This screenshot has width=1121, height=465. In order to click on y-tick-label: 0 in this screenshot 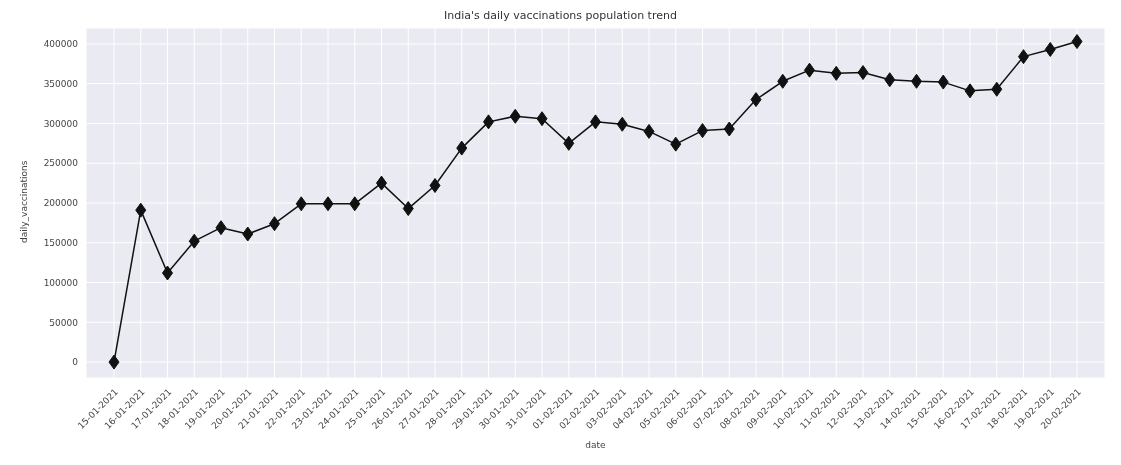, I will do `click(75, 362)`.